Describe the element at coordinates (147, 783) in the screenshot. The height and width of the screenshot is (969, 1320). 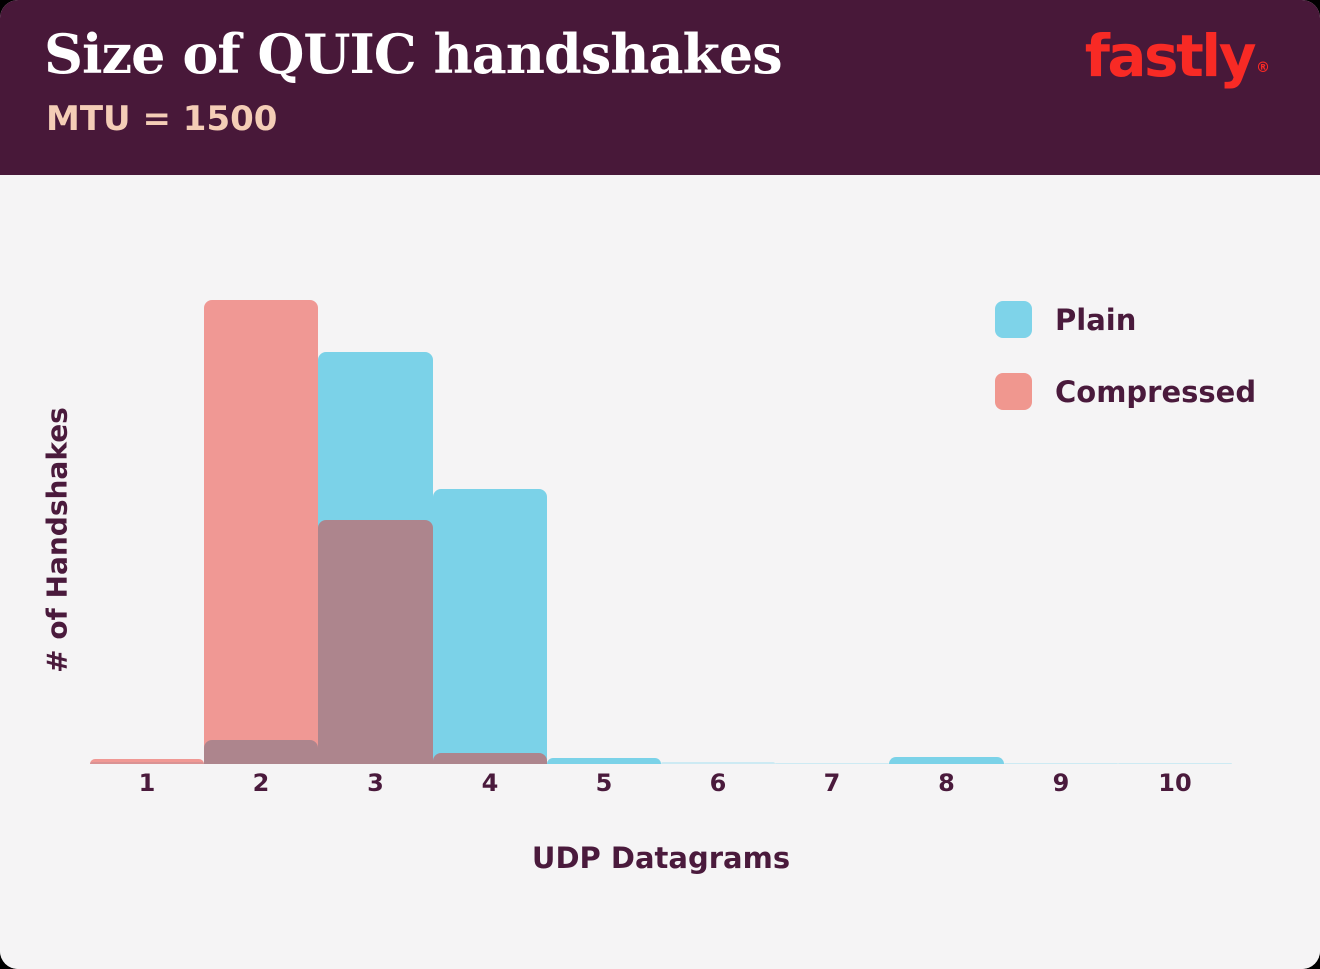
I see `x-tick-label: 1` at that location.